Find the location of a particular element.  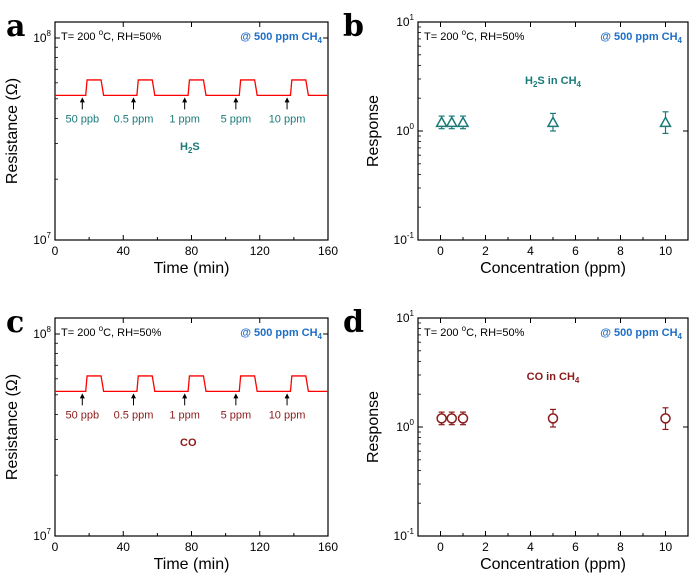

series-label: CO in CH4 is located at coordinates (553, 378).